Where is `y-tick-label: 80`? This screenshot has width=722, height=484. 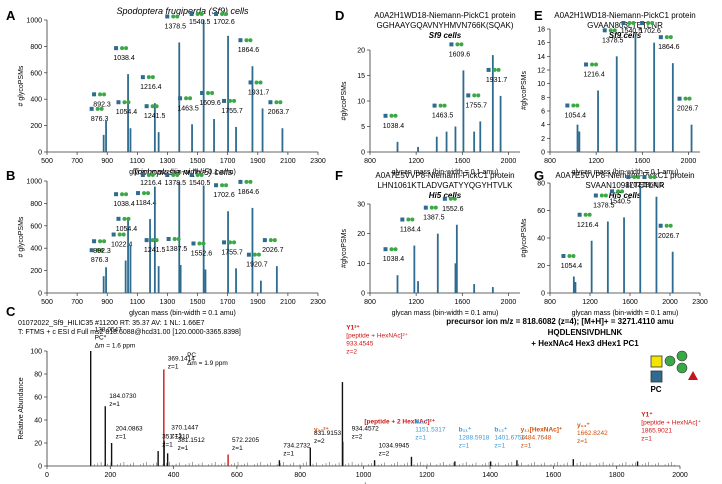 y-tick-label: 80 is located at coordinates (541, 184).